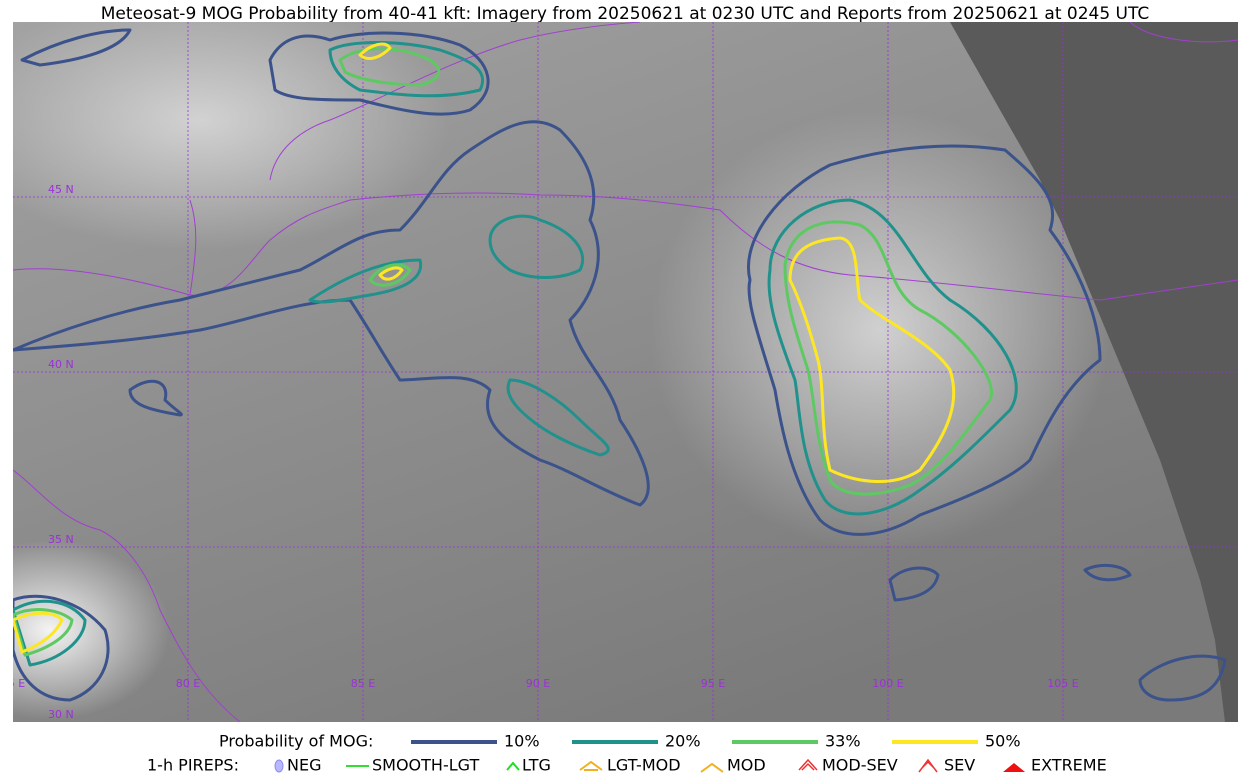  What do you see at coordinates (363, 683) in the screenshot?
I see `lon-label: 85 E` at bounding box center [363, 683].